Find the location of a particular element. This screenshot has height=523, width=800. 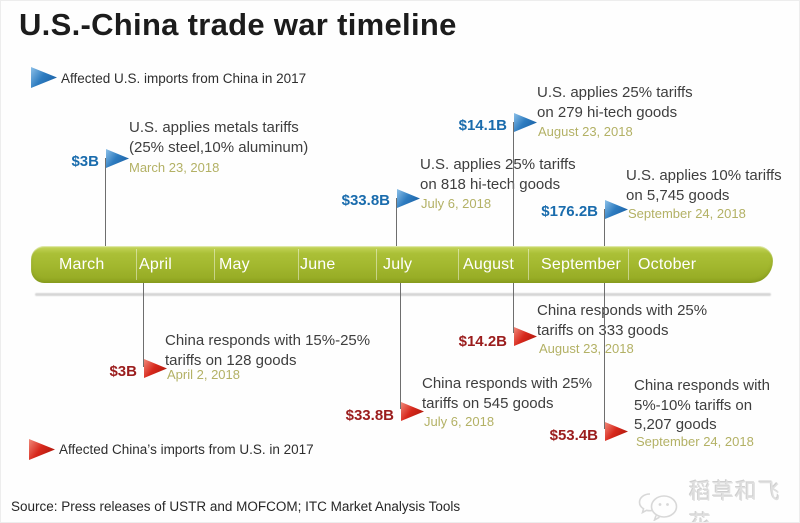

month-september: September is located at coordinates (581, 264).